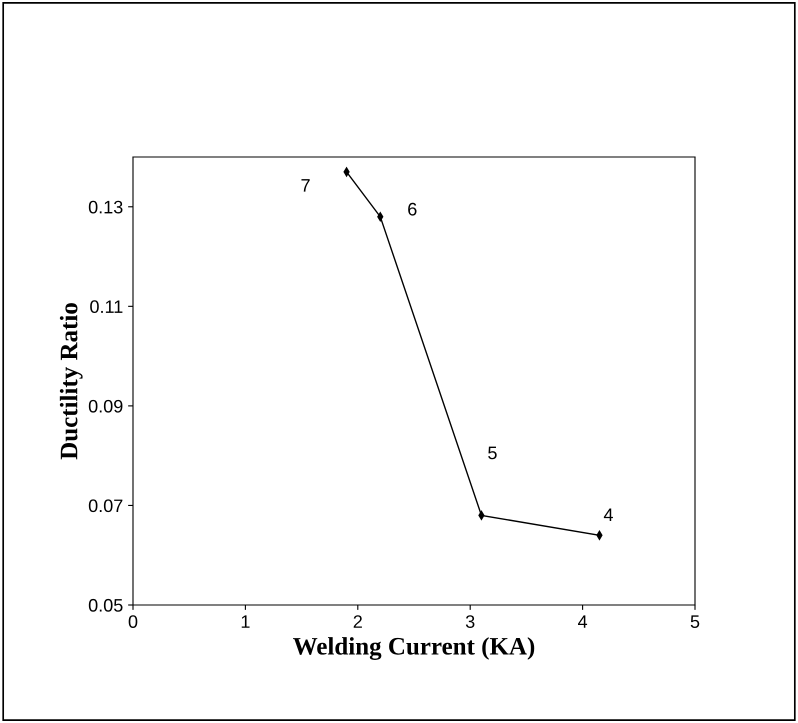  What do you see at coordinates (105, 207) in the screenshot?
I see `y-tick-label: 0.13` at bounding box center [105, 207].